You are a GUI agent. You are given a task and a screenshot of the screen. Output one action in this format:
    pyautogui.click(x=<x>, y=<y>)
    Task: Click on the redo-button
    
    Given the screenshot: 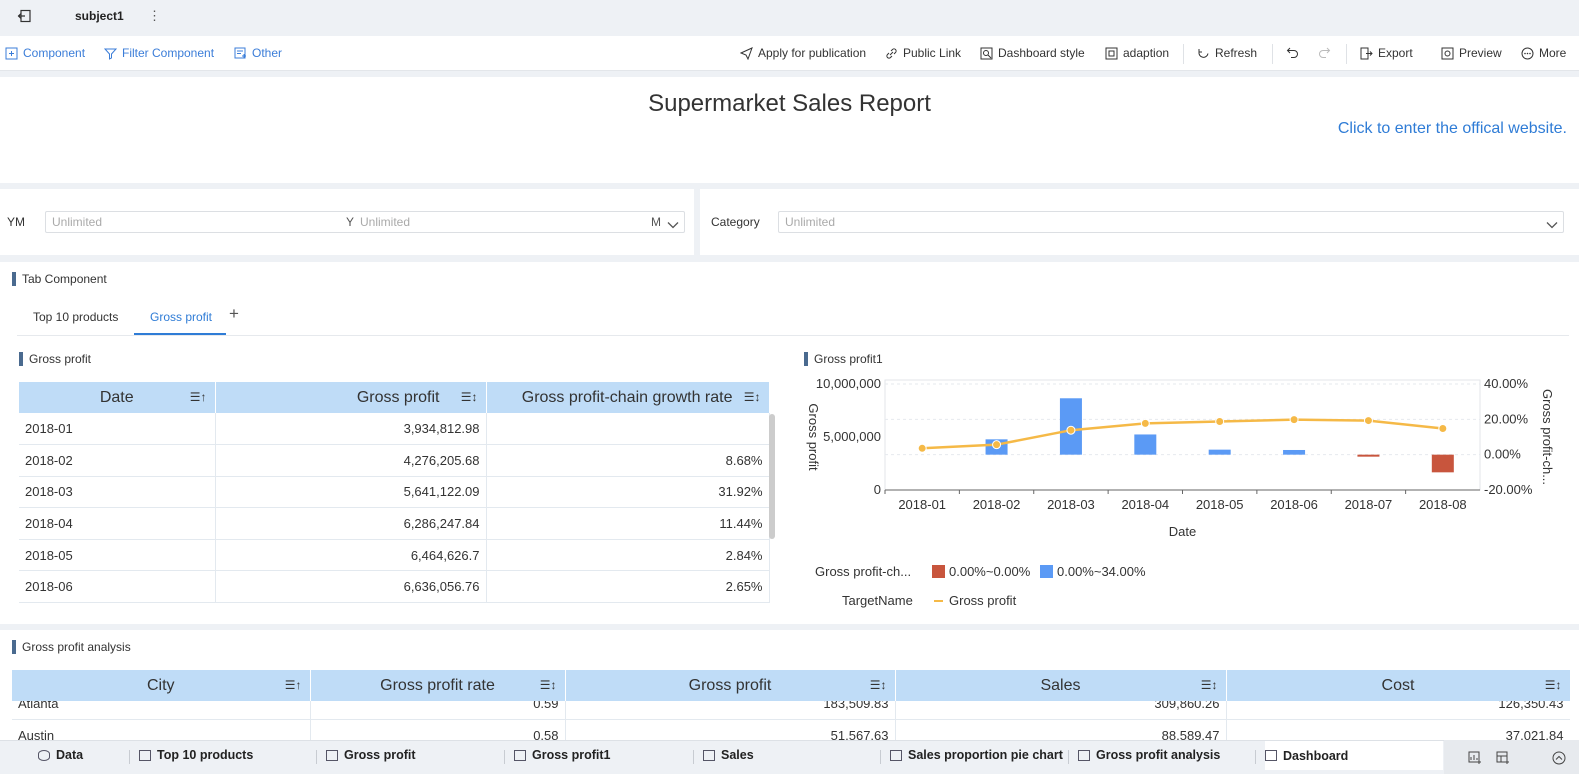 What is the action you would take?
    pyautogui.click(x=1324, y=52)
    